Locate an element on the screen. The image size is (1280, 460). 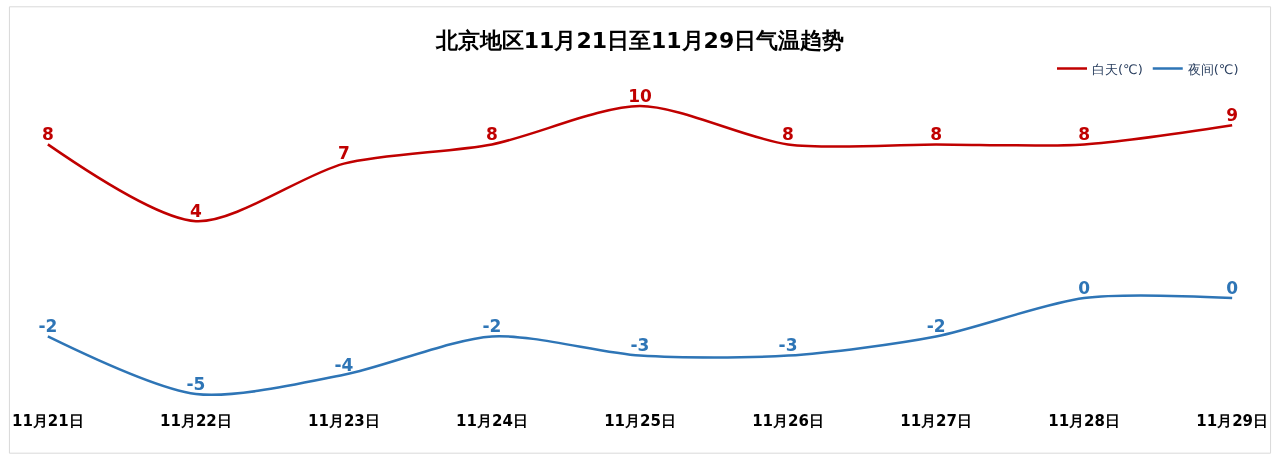
data-label: -5 is located at coordinates (196, 383).